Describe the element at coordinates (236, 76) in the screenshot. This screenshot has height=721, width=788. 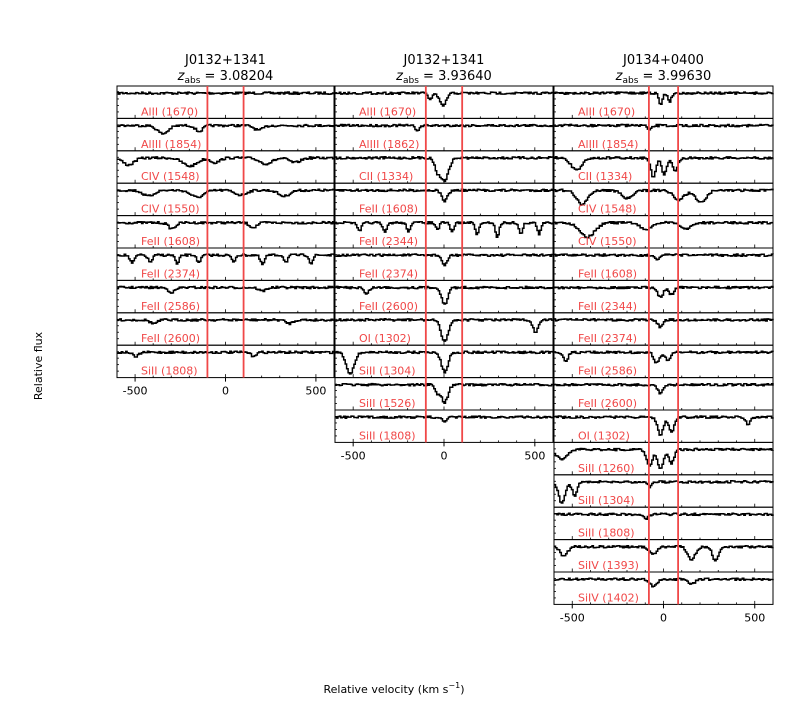
I see `redshift-value: = 3.08204` at that location.